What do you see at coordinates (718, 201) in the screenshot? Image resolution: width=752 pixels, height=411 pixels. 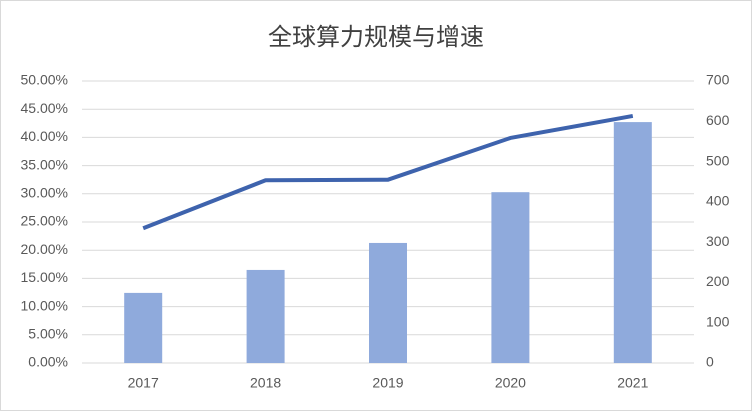 I see `y2-tick-label: 400` at bounding box center [718, 201].